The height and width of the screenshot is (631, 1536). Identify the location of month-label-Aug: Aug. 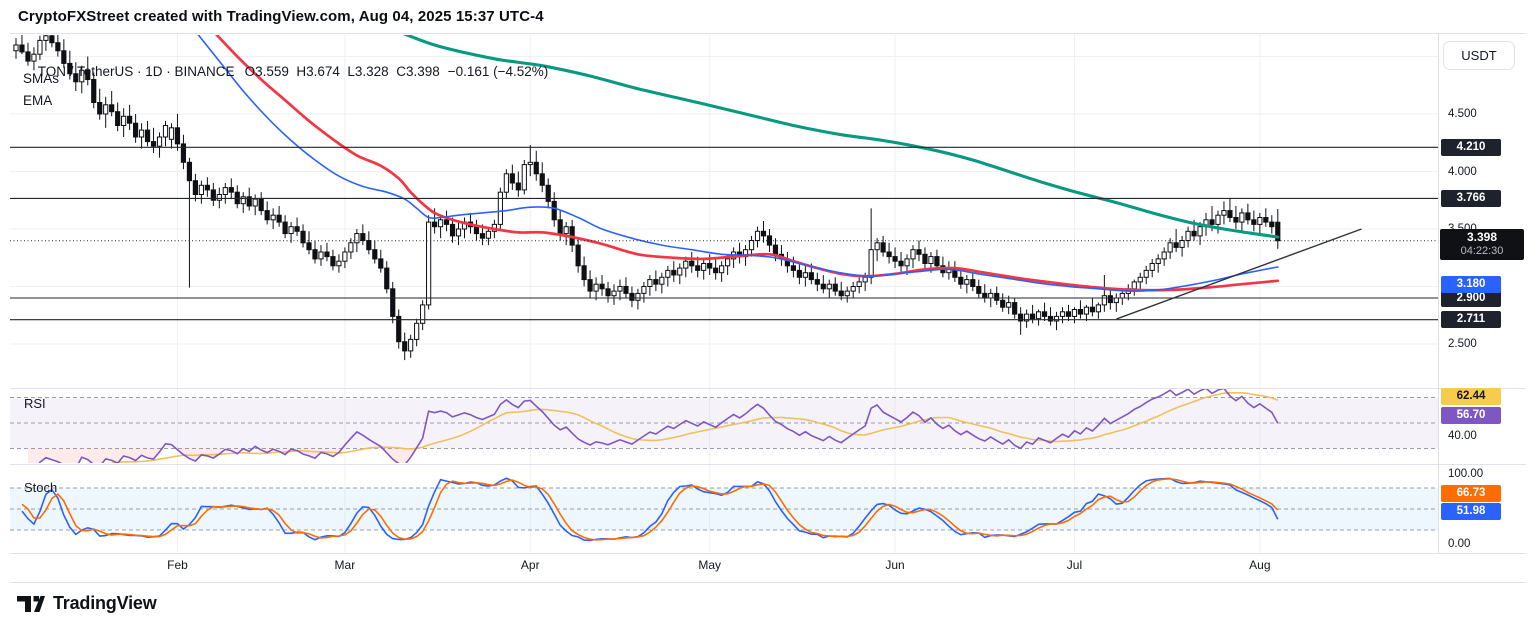
(1260, 565).